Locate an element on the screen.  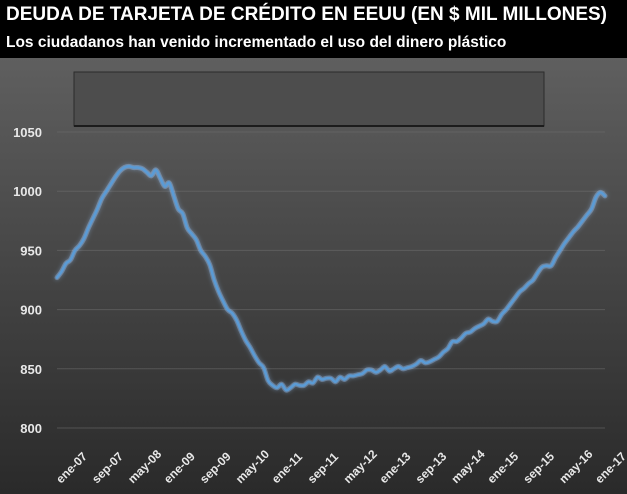
x-tick-label: may-10 is located at coordinates (252, 466).